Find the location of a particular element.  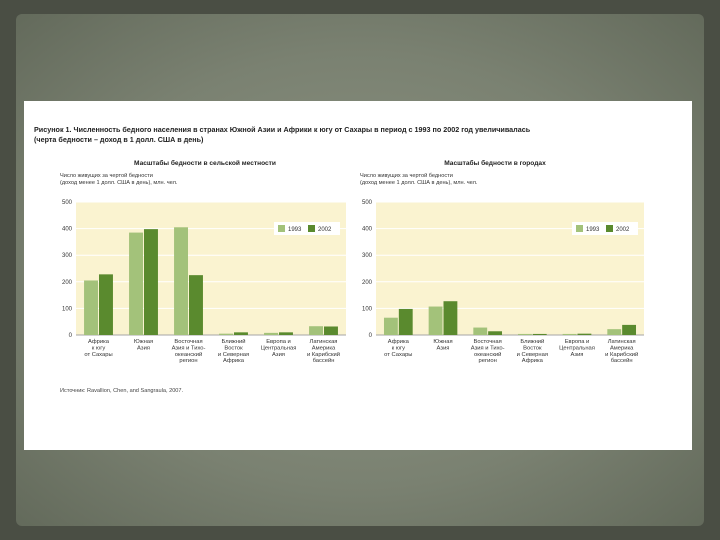

urban-y-tick-label: 400 is located at coordinates (367, 230).